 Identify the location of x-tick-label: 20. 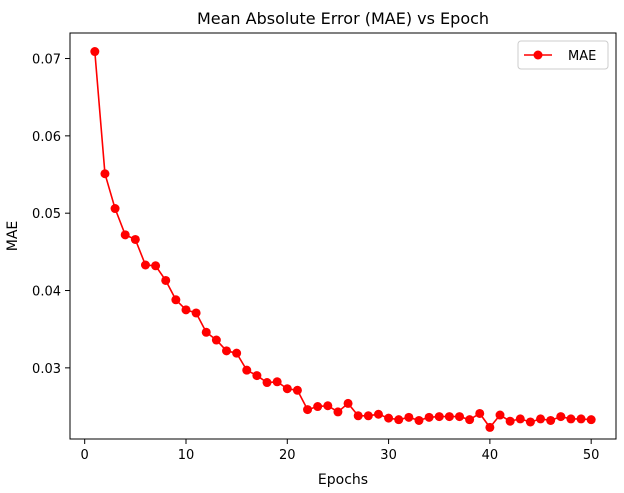
(287, 455).